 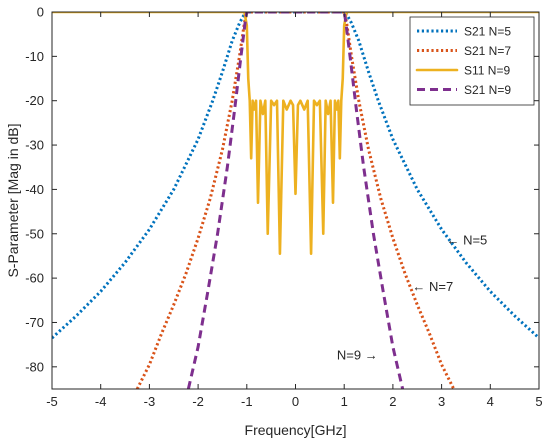 I want to click on annotation-label: N=9 →, so click(x=357, y=355).